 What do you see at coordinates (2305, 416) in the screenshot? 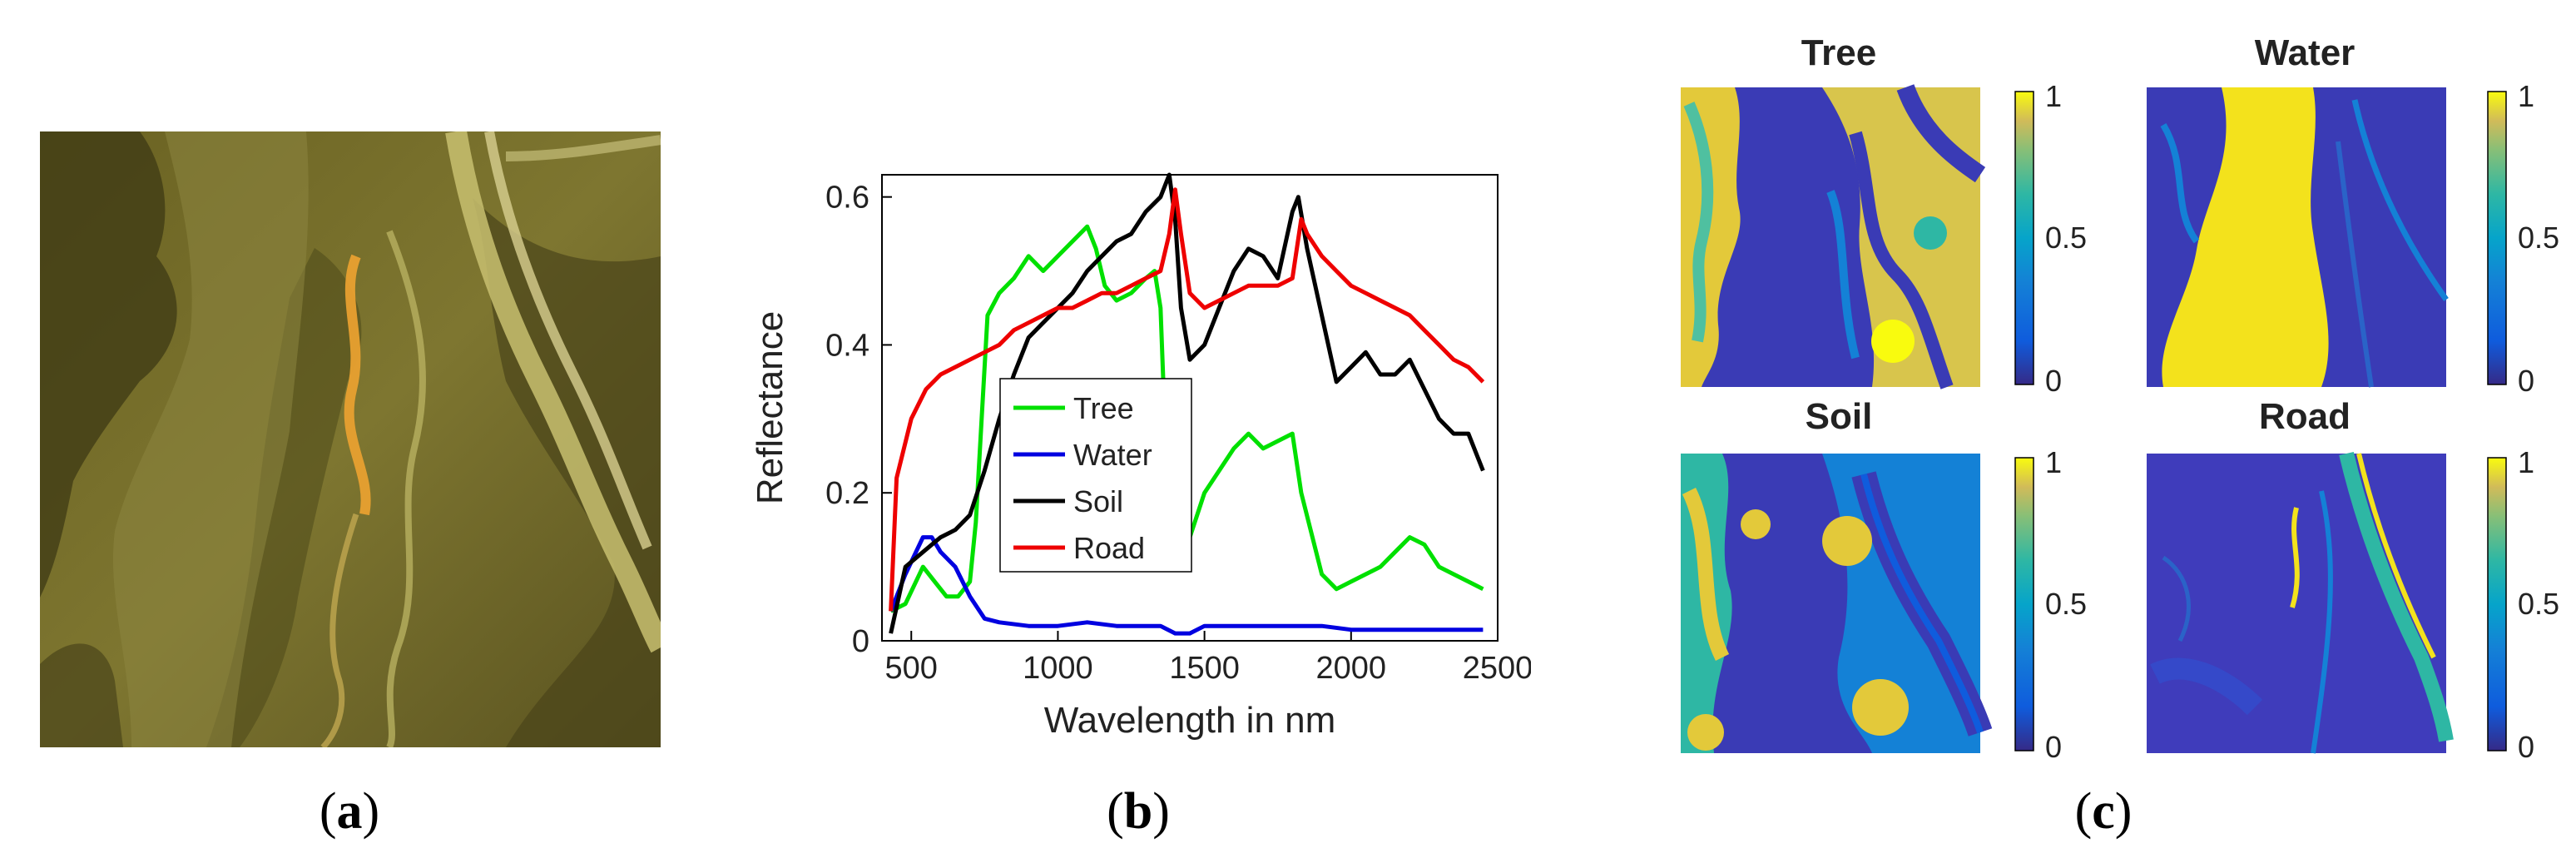
I see `map-title-road: Road` at bounding box center [2305, 416].